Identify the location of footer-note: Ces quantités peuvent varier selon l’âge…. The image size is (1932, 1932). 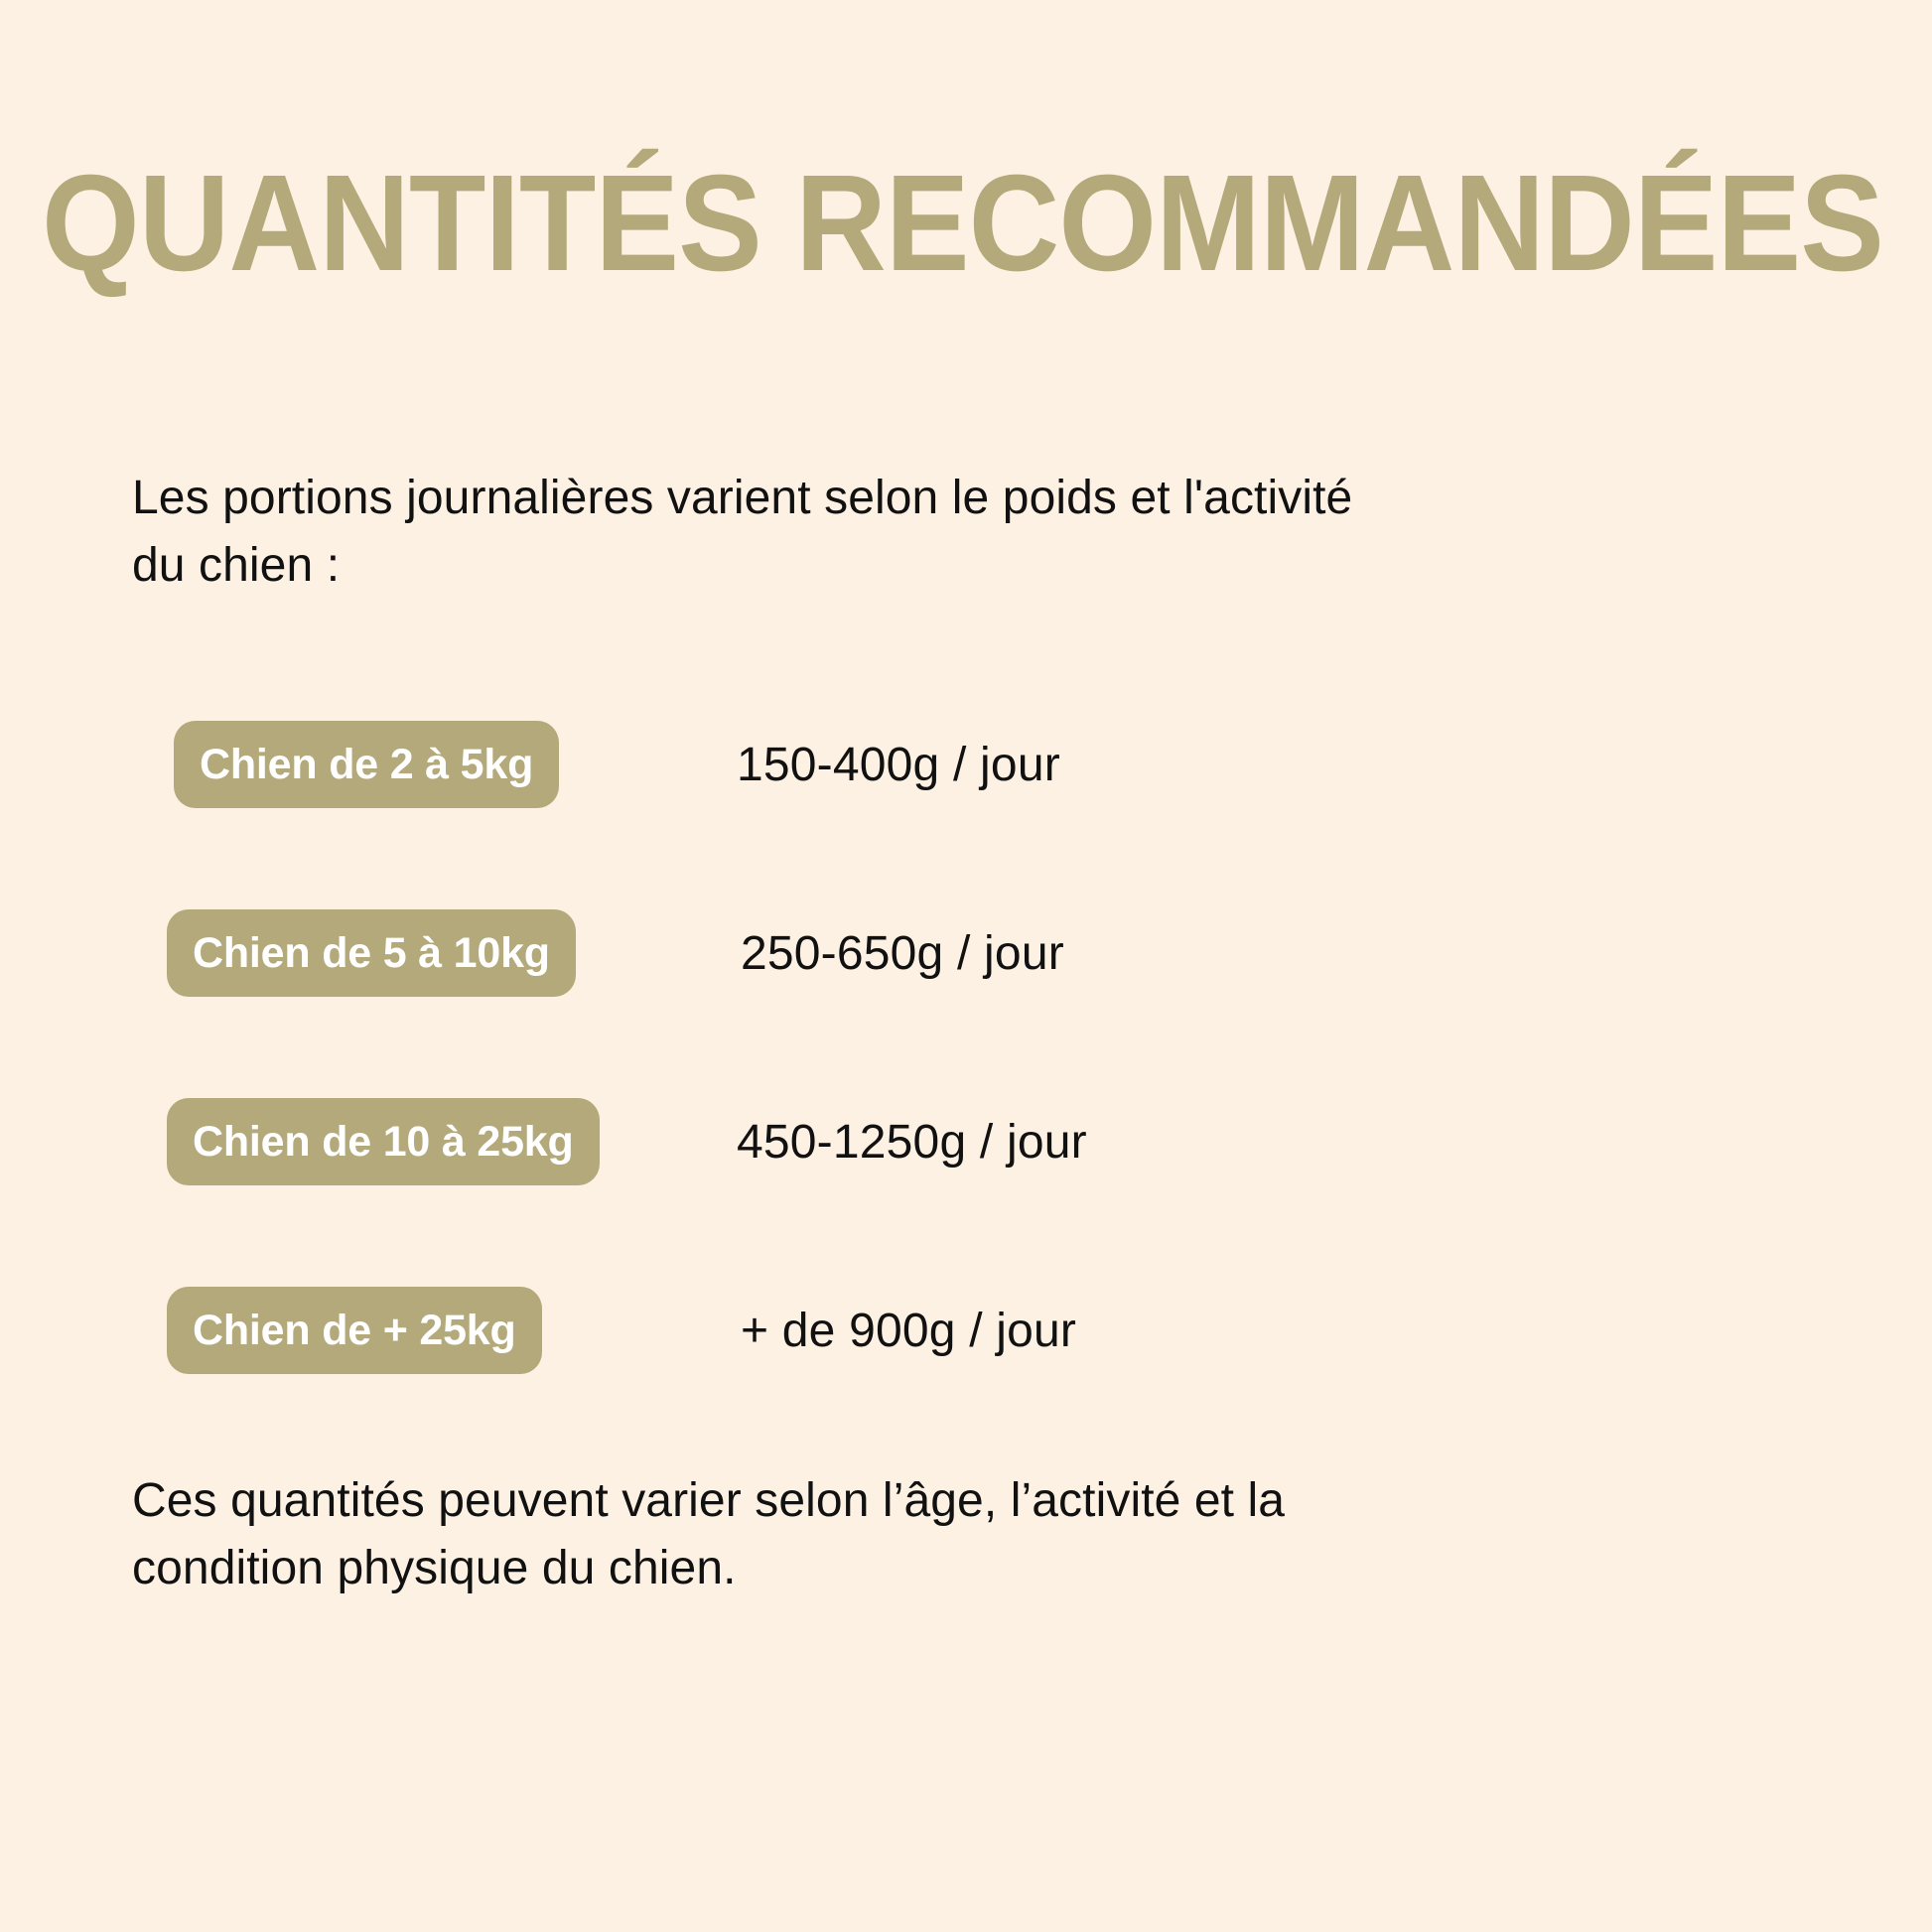
(906, 1534).